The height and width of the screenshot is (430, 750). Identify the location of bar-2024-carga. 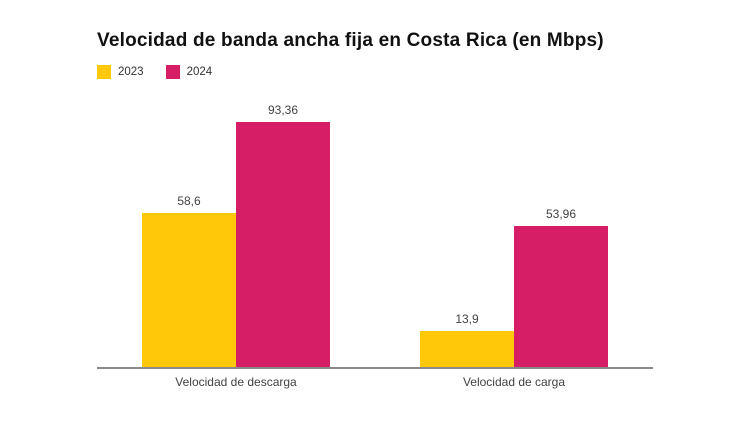
(561, 297).